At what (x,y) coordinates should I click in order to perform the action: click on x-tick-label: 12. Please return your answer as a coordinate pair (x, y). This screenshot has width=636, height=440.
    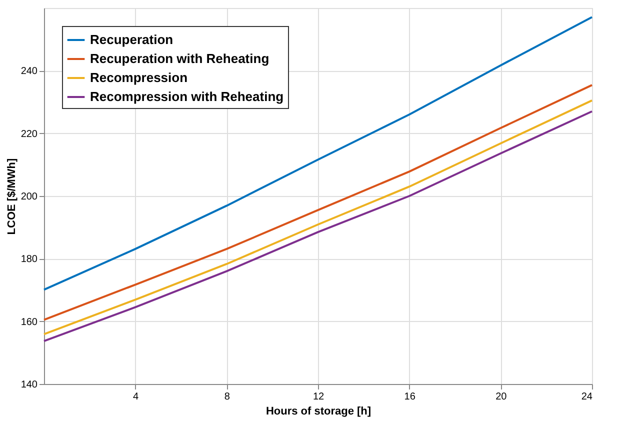
    Looking at the image, I should click on (318, 397).